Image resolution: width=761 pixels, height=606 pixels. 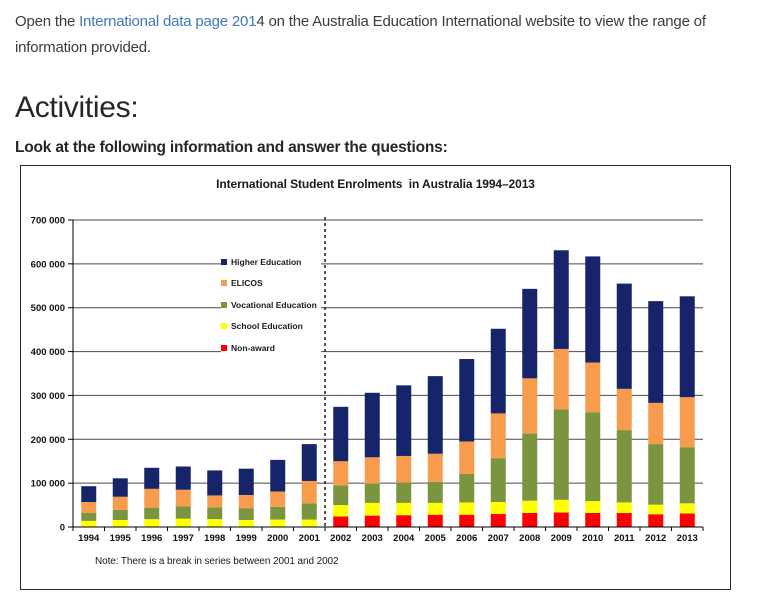 What do you see at coordinates (151, 538) in the screenshot?
I see `x-tick-label: 1996` at bounding box center [151, 538].